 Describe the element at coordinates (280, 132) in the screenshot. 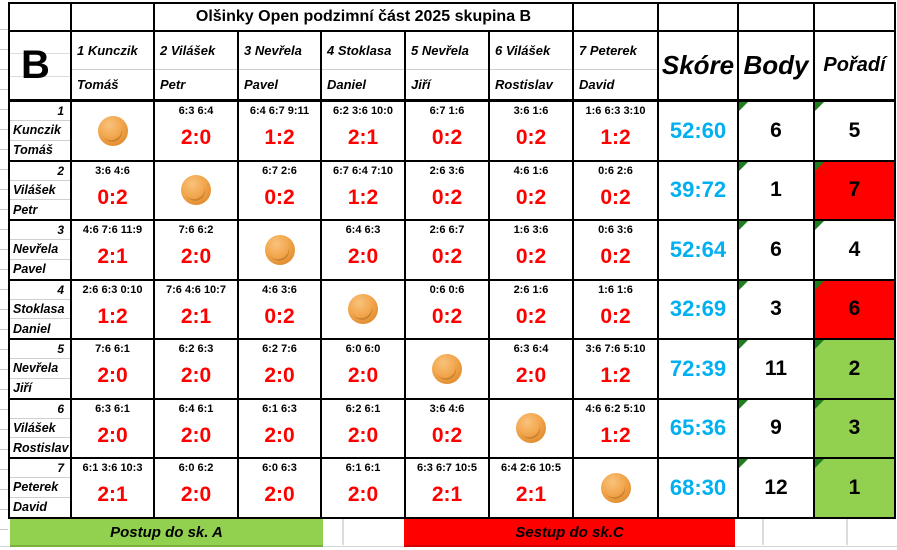

I see `match-cell: 6:4 6:7 9:11 1:2` at that location.